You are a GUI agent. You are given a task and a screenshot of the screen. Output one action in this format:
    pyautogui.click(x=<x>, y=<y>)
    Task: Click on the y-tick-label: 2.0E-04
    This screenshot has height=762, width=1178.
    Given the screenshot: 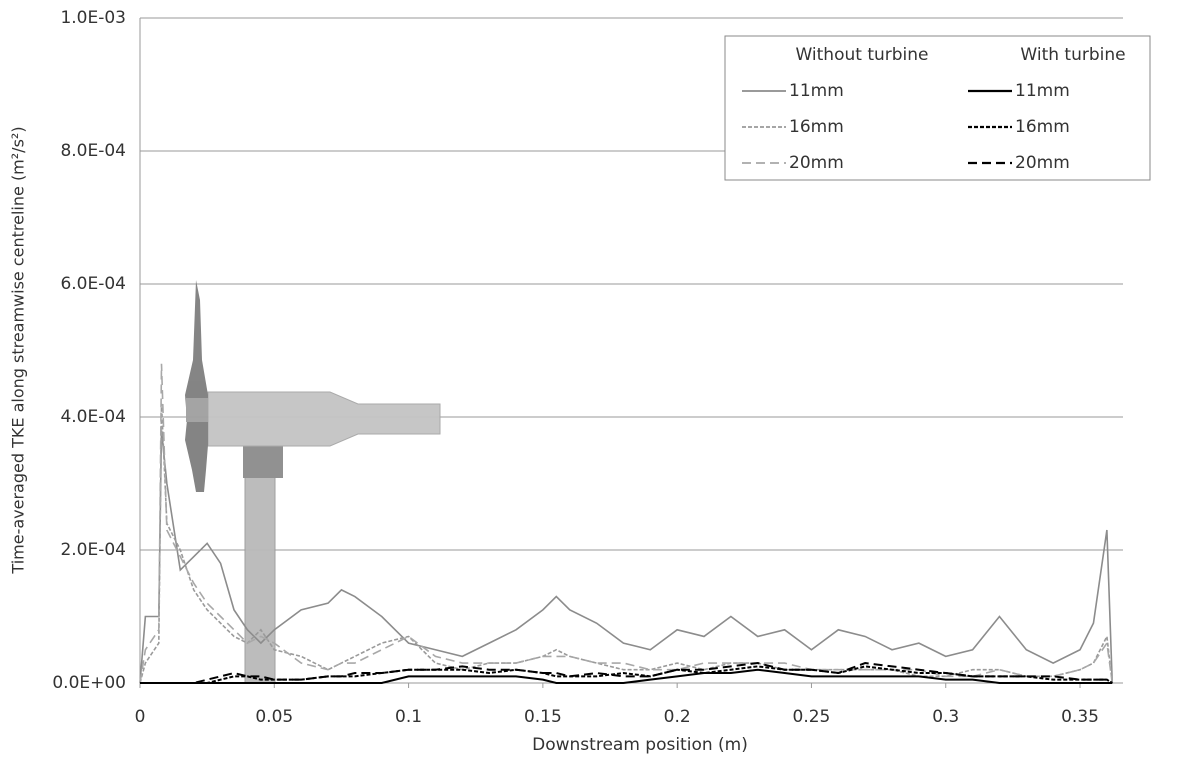 What is the action you would take?
    pyautogui.click(x=93, y=550)
    